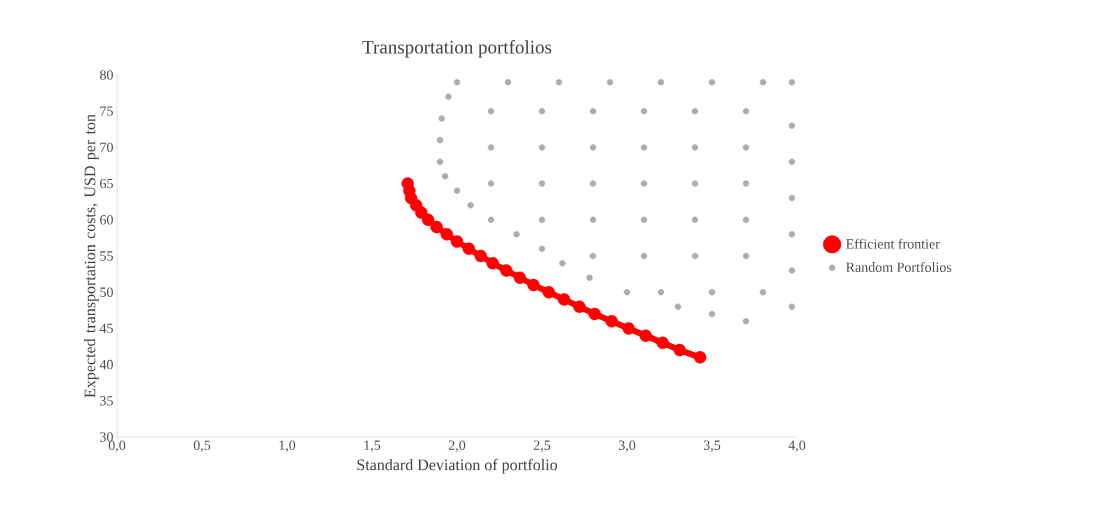 This screenshot has height=519, width=1096. Describe the element at coordinates (117, 446) in the screenshot. I see `x-tick-label: 0,0` at that location.